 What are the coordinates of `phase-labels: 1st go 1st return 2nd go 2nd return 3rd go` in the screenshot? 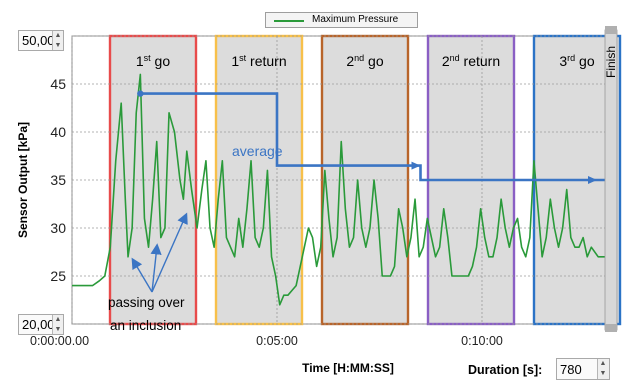 It's located at (365, 61).